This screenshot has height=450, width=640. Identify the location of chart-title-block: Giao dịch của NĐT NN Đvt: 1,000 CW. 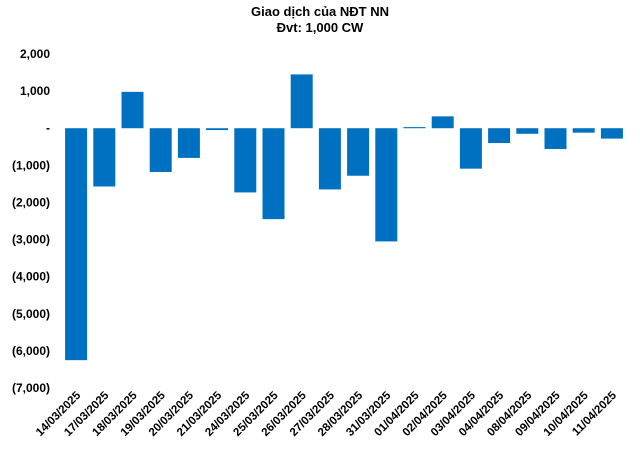
(320, 20).